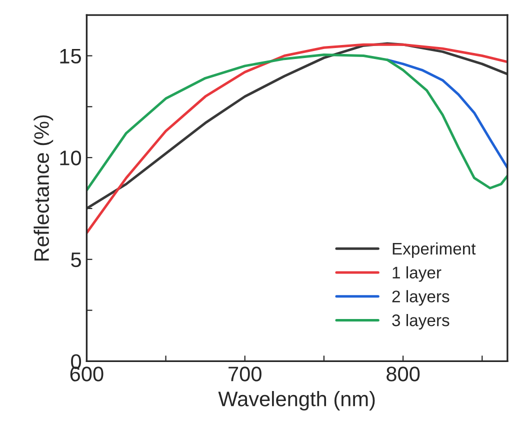 The image size is (510, 430). I want to click on legend-label: 3 layers, so click(421, 322).